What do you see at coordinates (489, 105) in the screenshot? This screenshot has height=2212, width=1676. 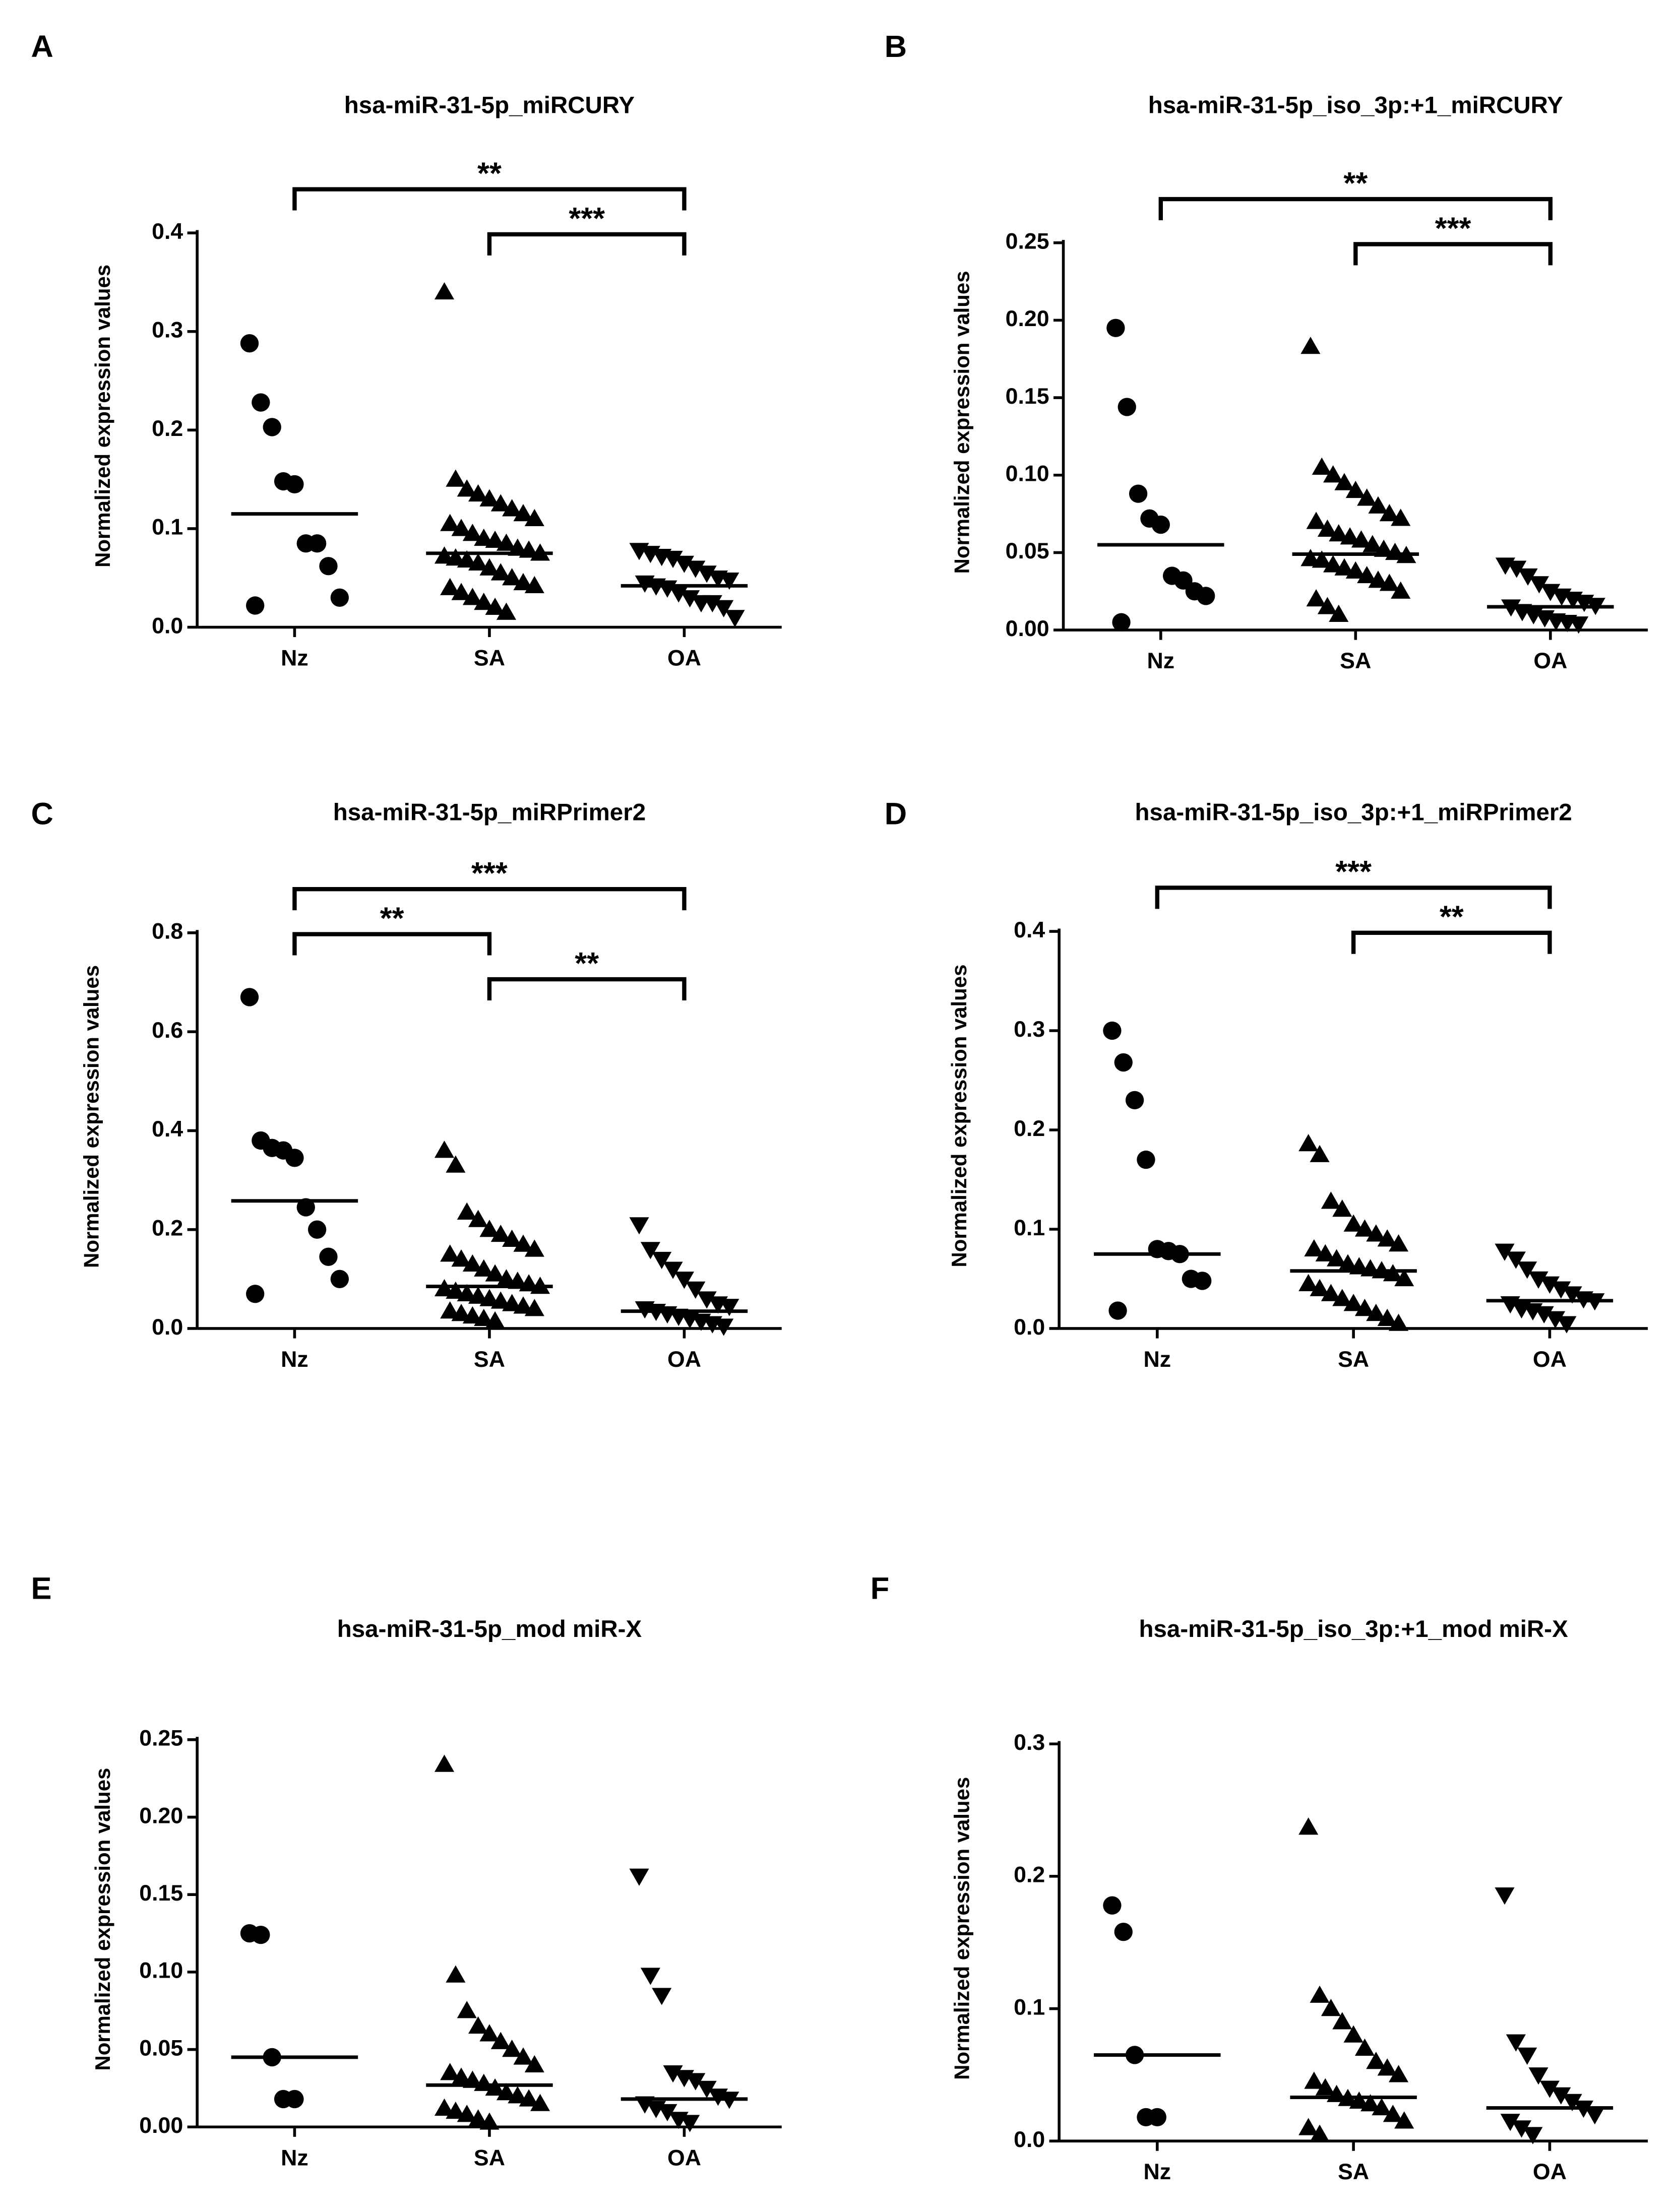 I see `chart-title: hsa-miR-31-5p_miRCURY` at bounding box center [489, 105].